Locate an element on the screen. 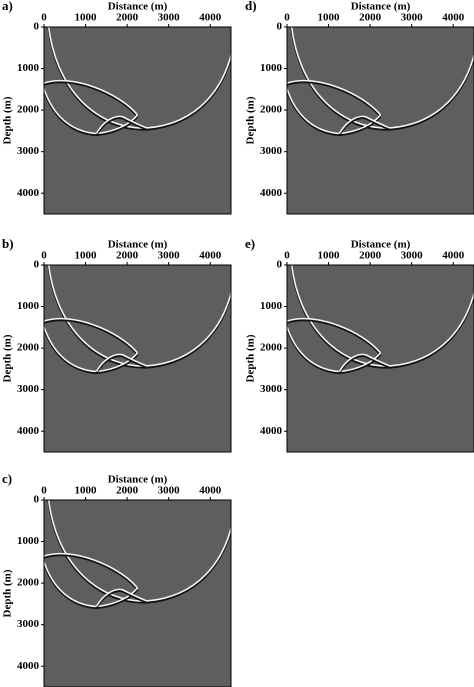 This screenshot has width=474, height=687. panel-label: d) is located at coordinates (251, 6).